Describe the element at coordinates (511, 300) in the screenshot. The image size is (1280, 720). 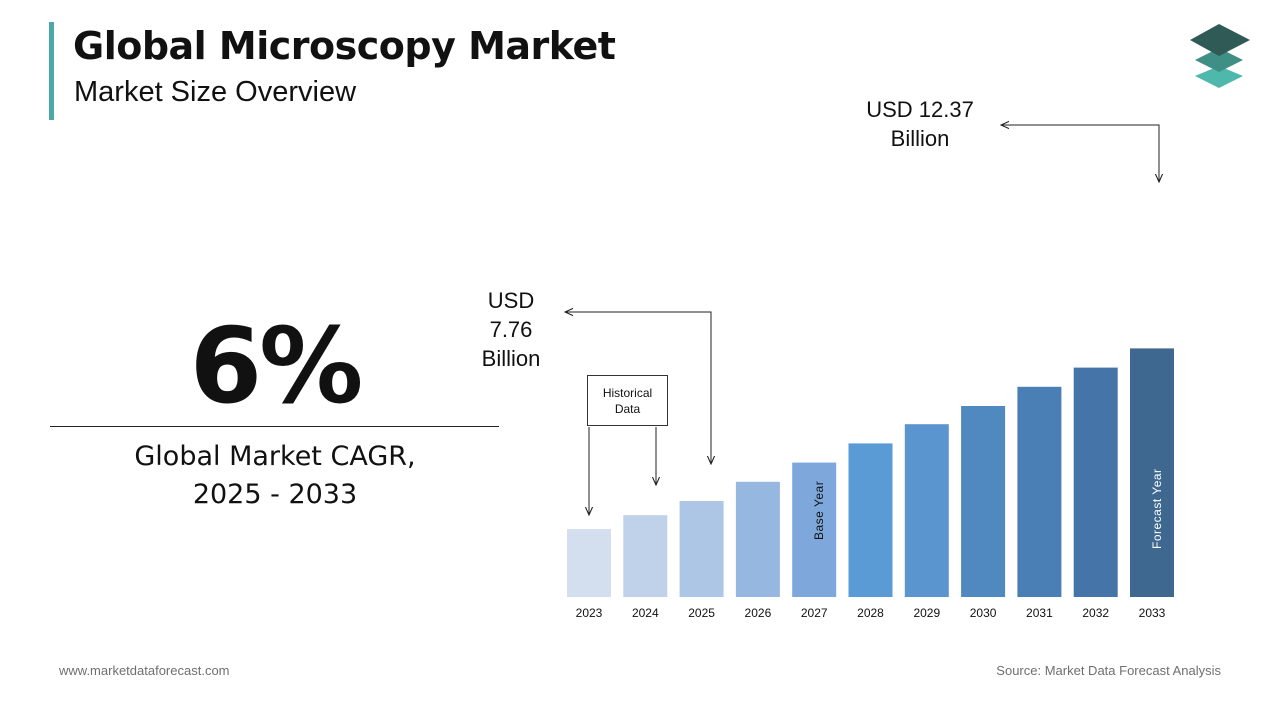
I see `start-callout-line1: USD` at that location.